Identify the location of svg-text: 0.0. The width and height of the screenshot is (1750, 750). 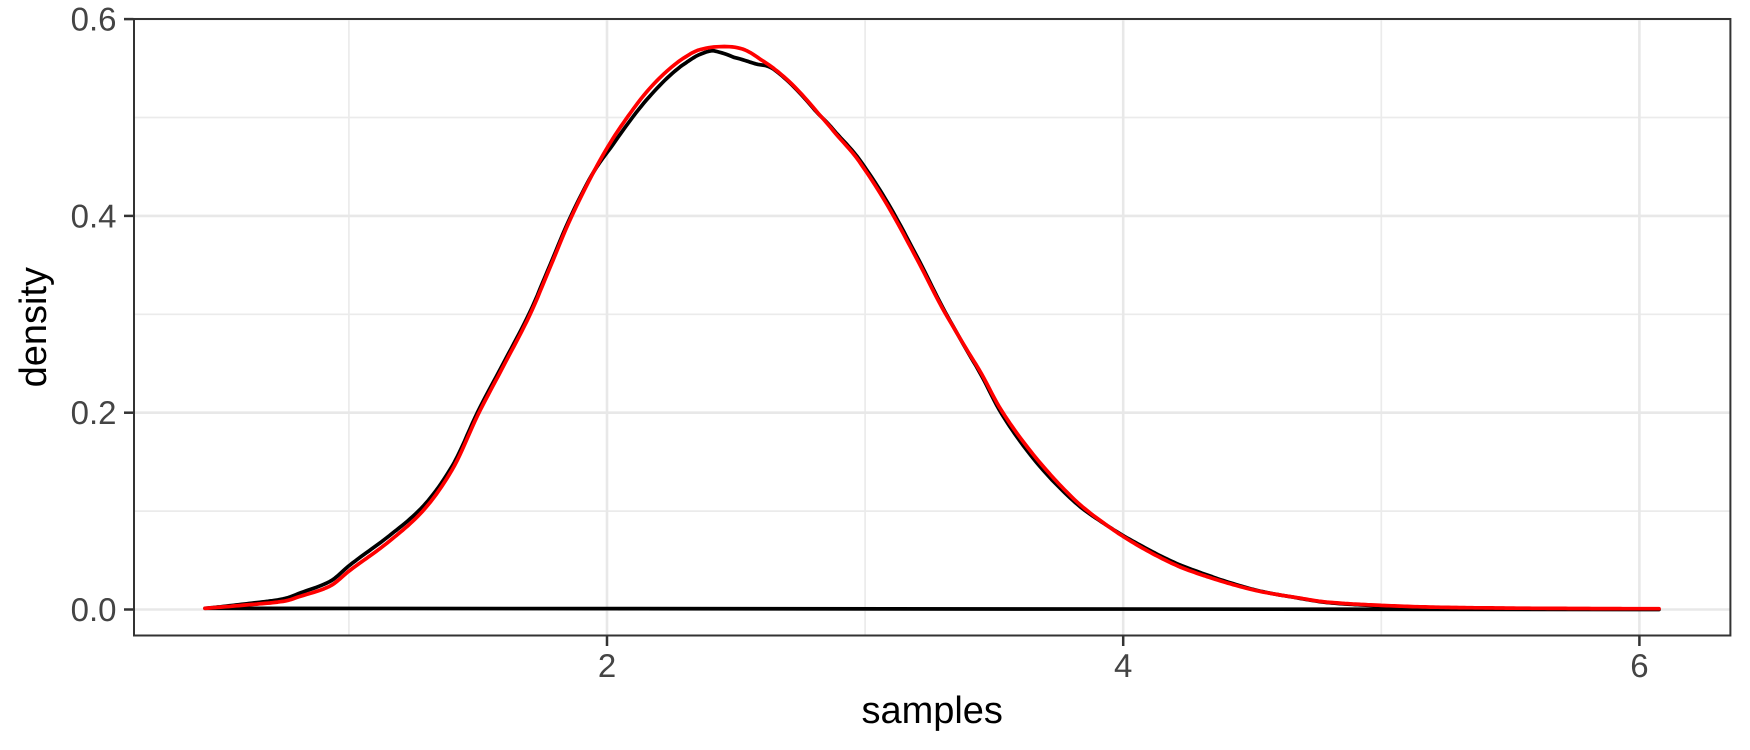
(94, 609).